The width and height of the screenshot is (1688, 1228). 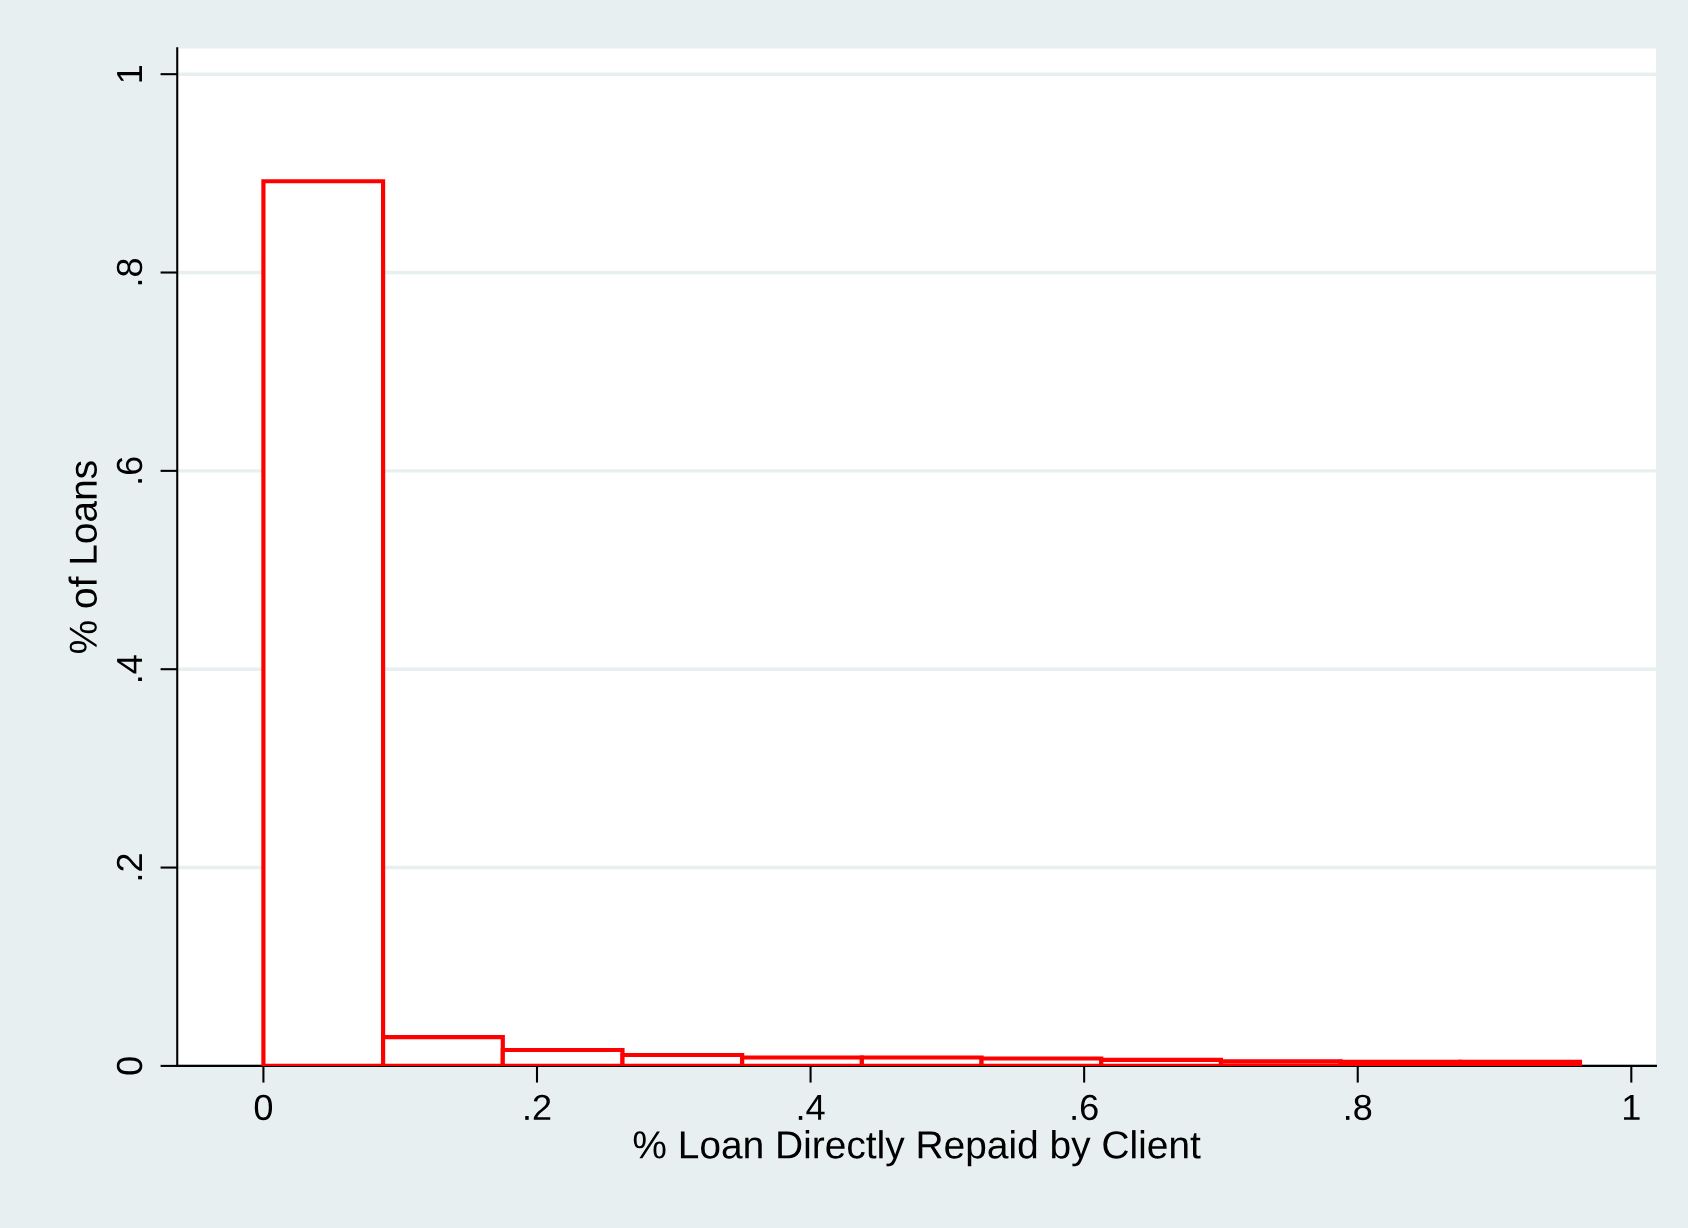 I want to click on y-tick-label: 1, so click(x=129, y=73).